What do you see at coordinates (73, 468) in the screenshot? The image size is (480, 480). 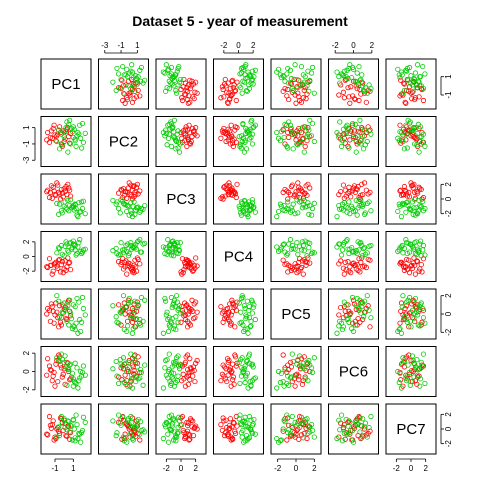 I see `tick-label: 1` at bounding box center [73, 468].